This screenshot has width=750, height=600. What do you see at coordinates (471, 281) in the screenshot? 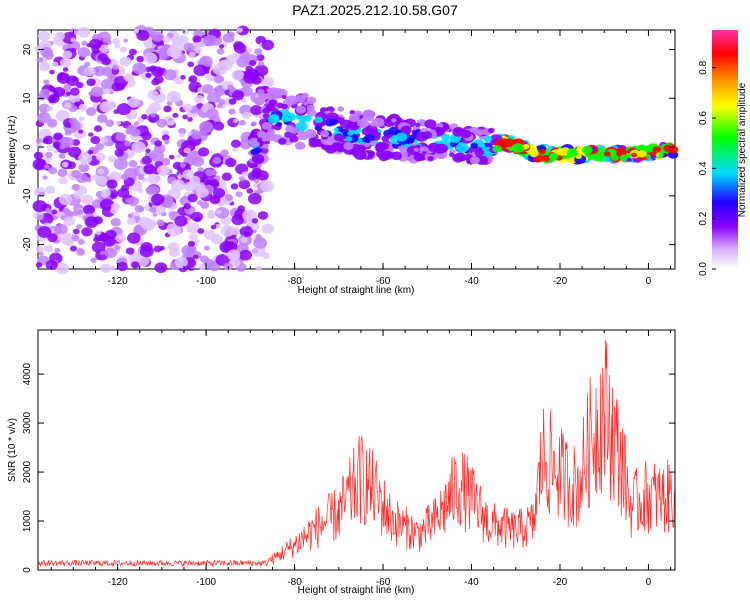
I see `x-tick-label: -40` at bounding box center [471, 281].